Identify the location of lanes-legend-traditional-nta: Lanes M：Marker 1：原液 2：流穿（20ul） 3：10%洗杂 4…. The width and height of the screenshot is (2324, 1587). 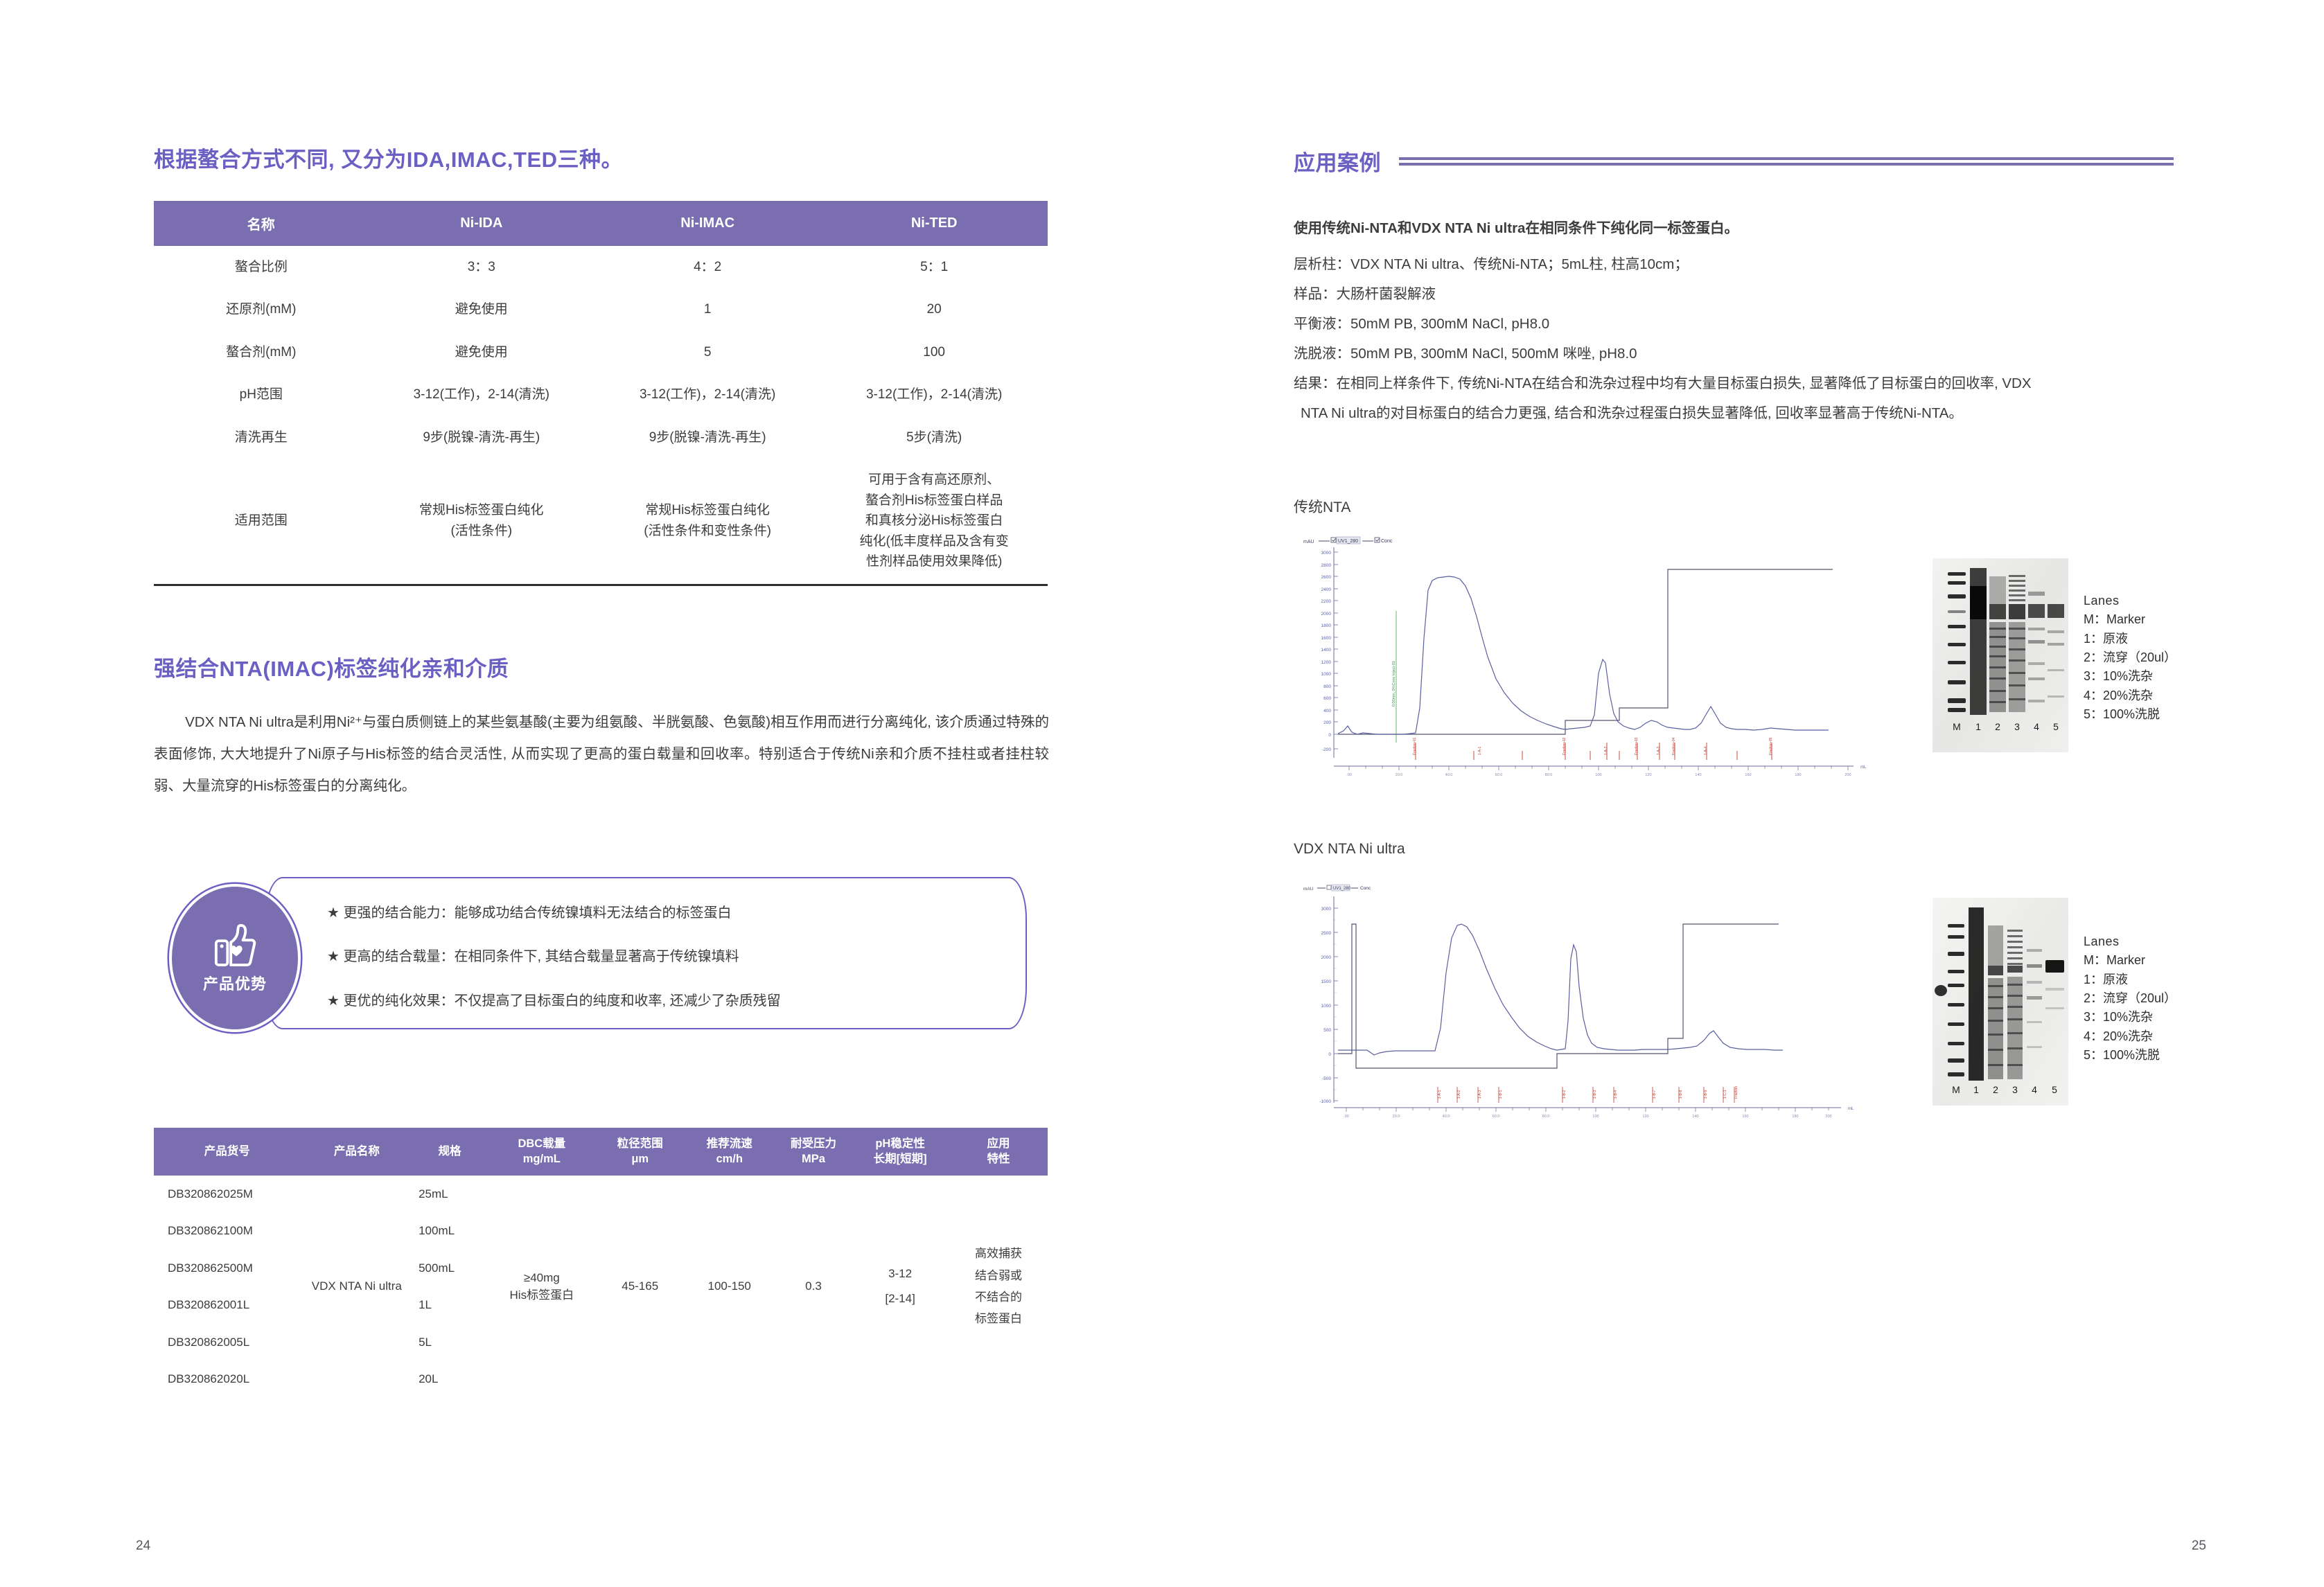
(2130, 658).